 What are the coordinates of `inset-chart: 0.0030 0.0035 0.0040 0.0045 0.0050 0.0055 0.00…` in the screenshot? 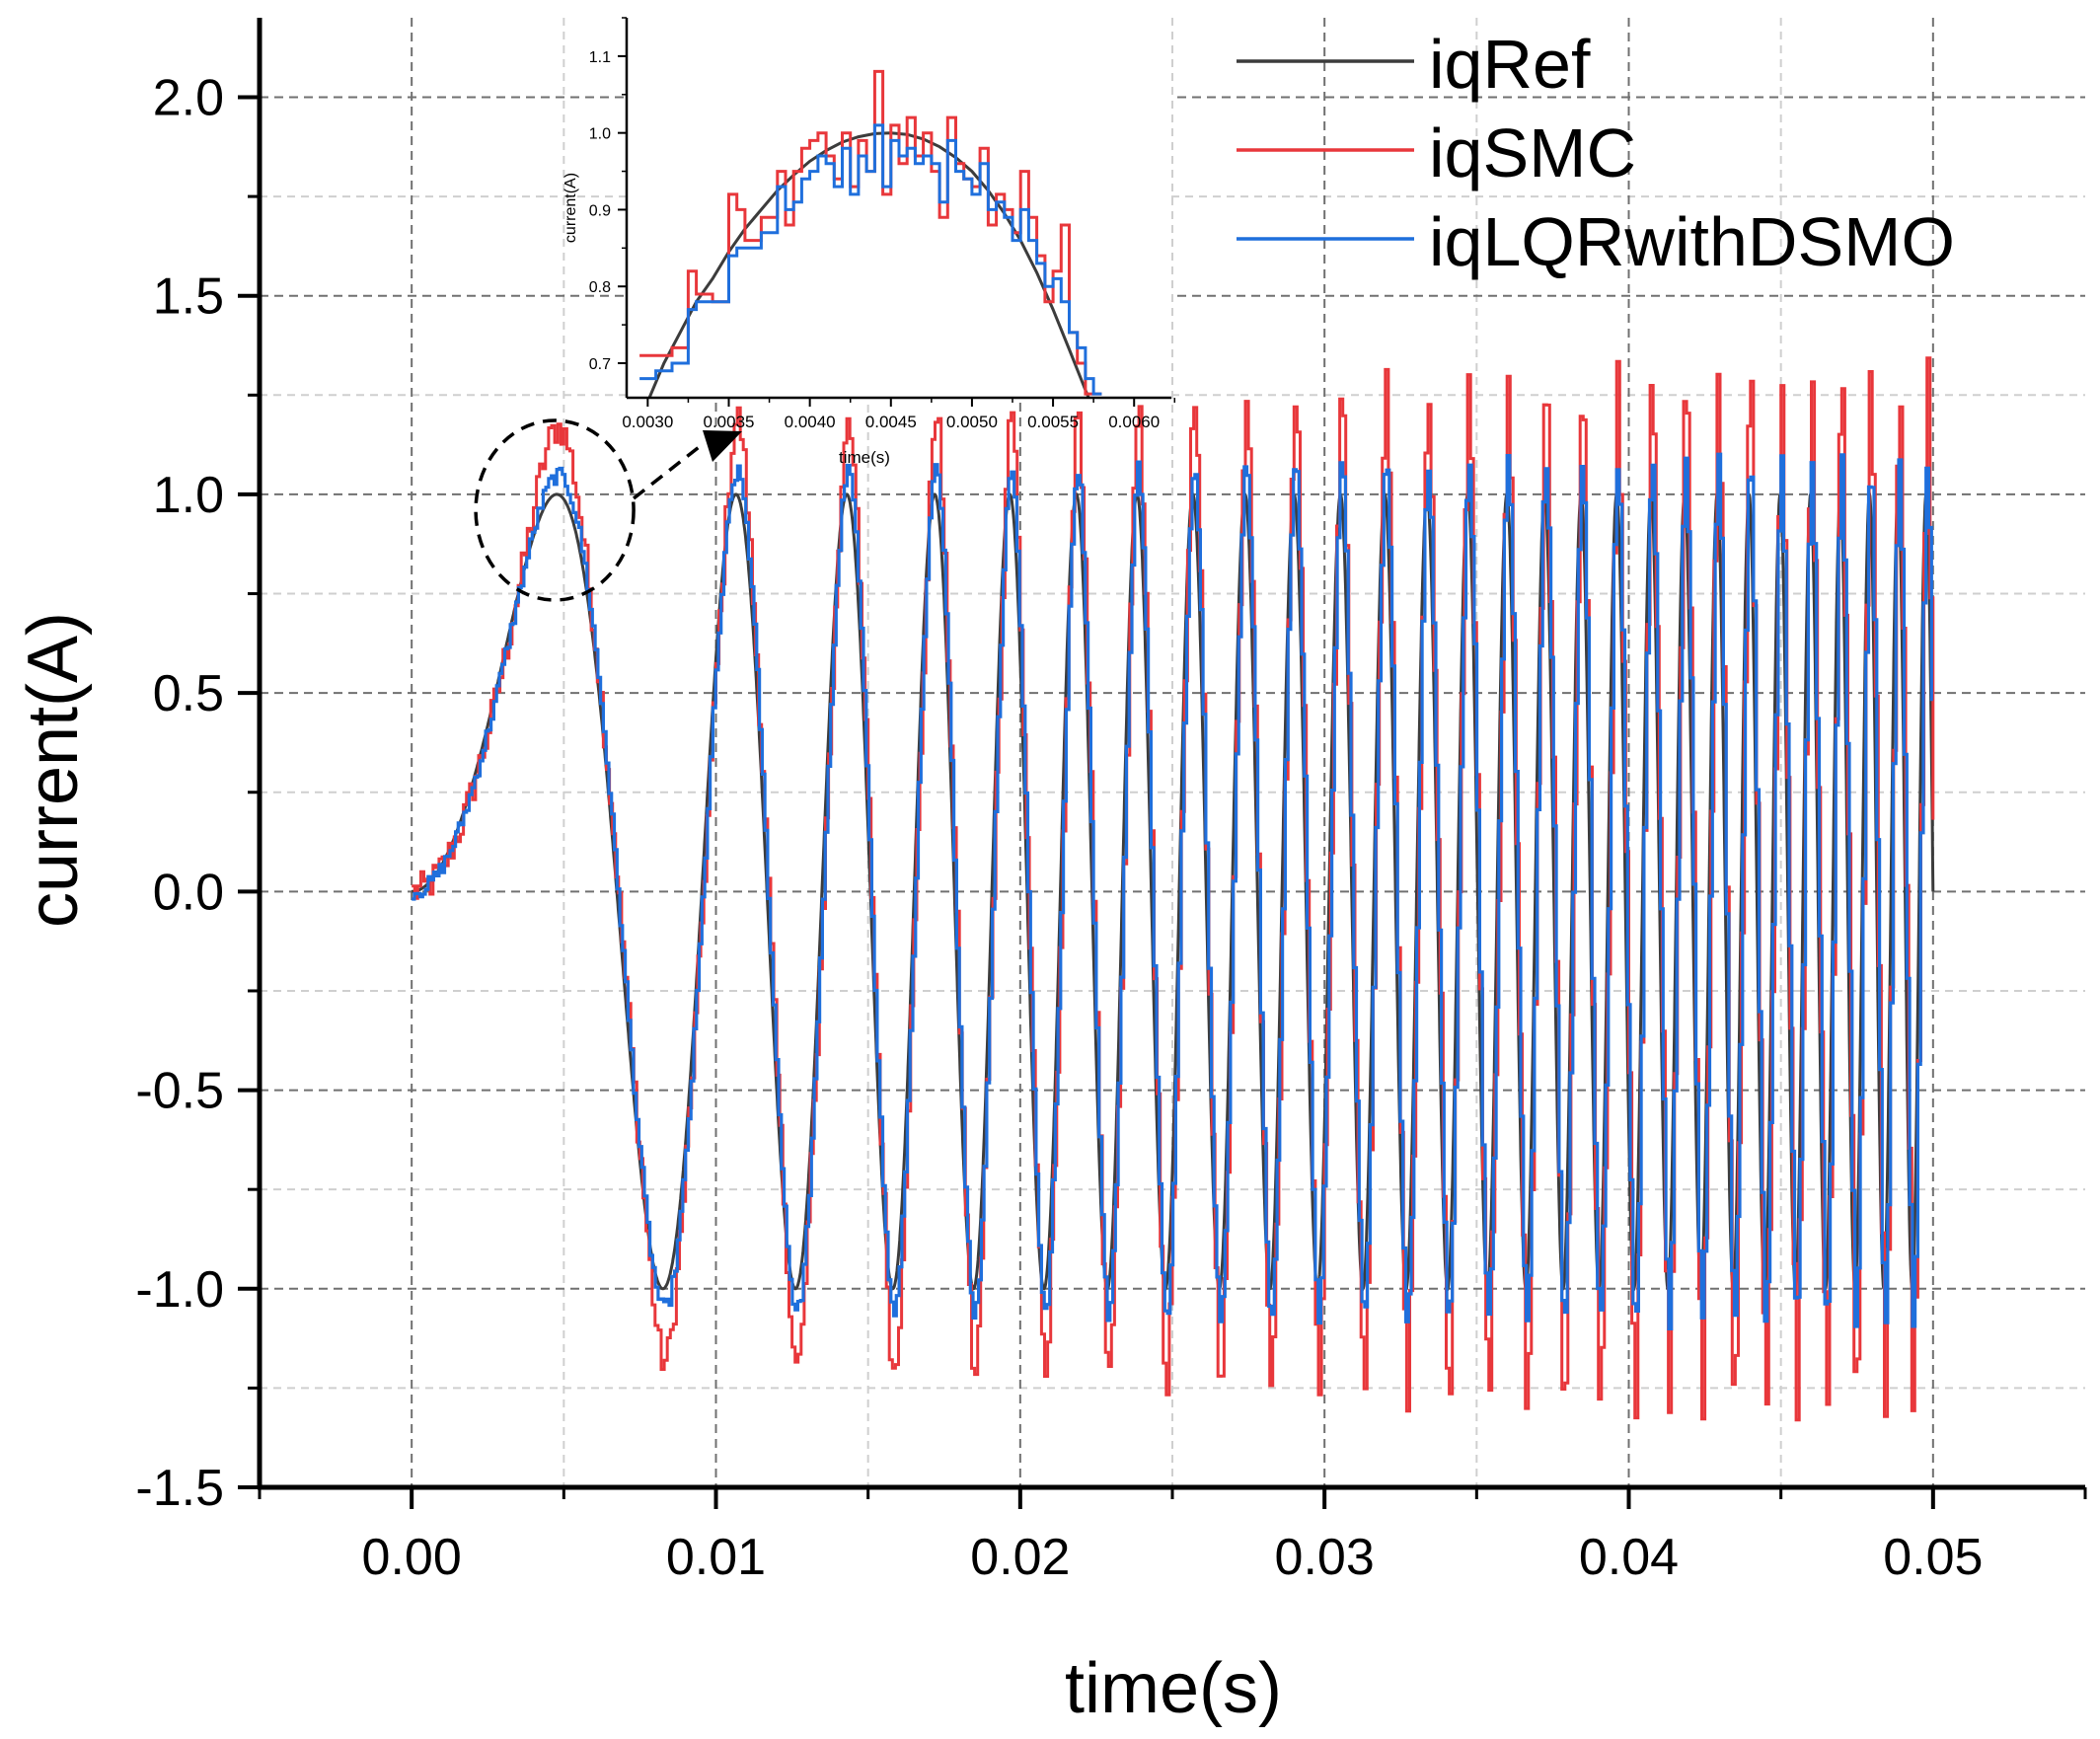 It's located at (869, 242).